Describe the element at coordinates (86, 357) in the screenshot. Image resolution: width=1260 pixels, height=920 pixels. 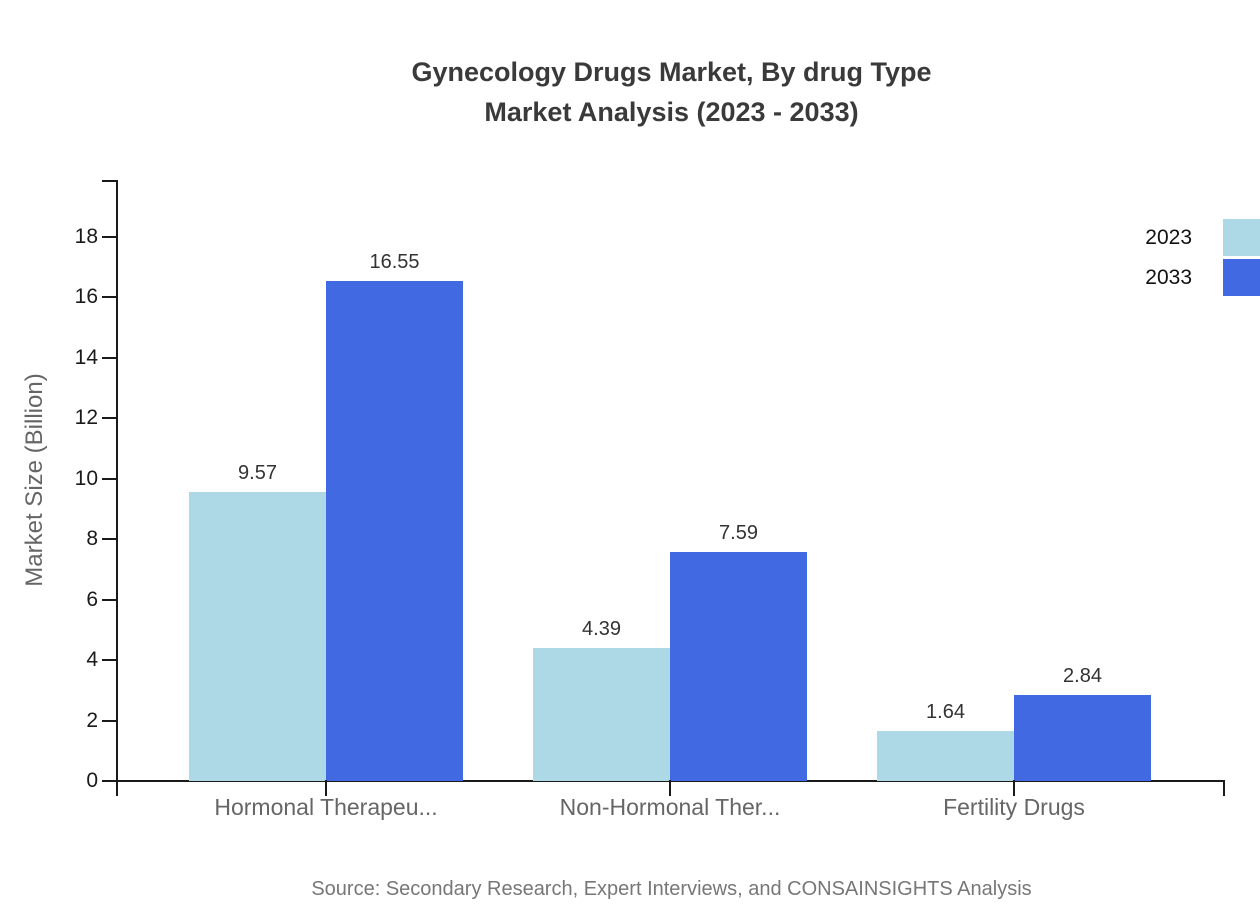
I see `y-tick-label: 14` at that location.